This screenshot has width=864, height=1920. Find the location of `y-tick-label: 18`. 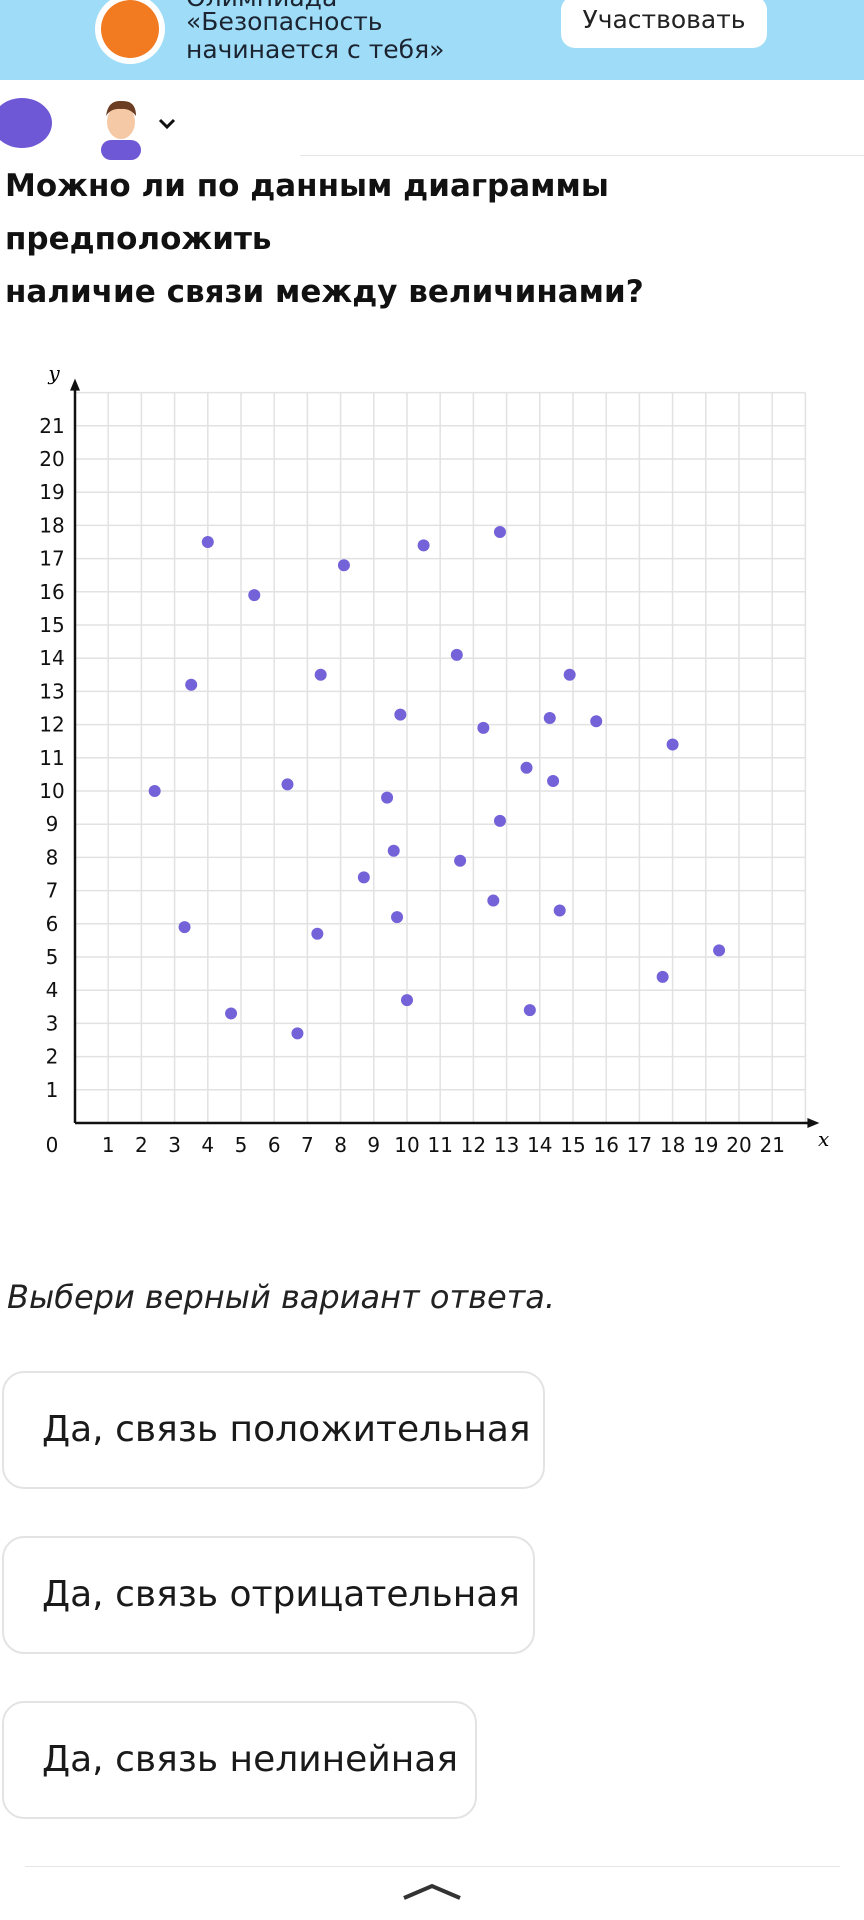

y-tick-label: 18 is located at coordinates (51, 525).